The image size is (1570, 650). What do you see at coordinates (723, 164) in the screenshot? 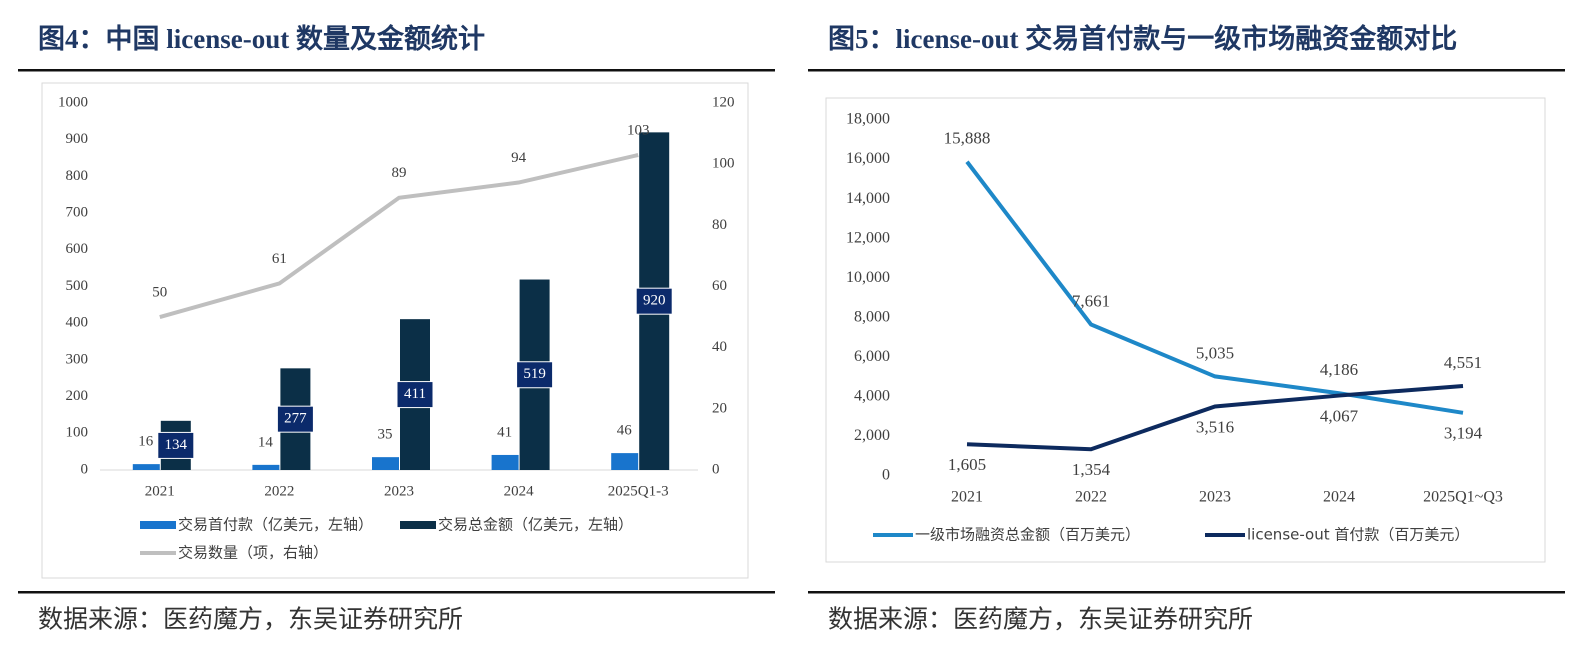
I see `y2-tick-label: 100` at bounding box center [723, 164].